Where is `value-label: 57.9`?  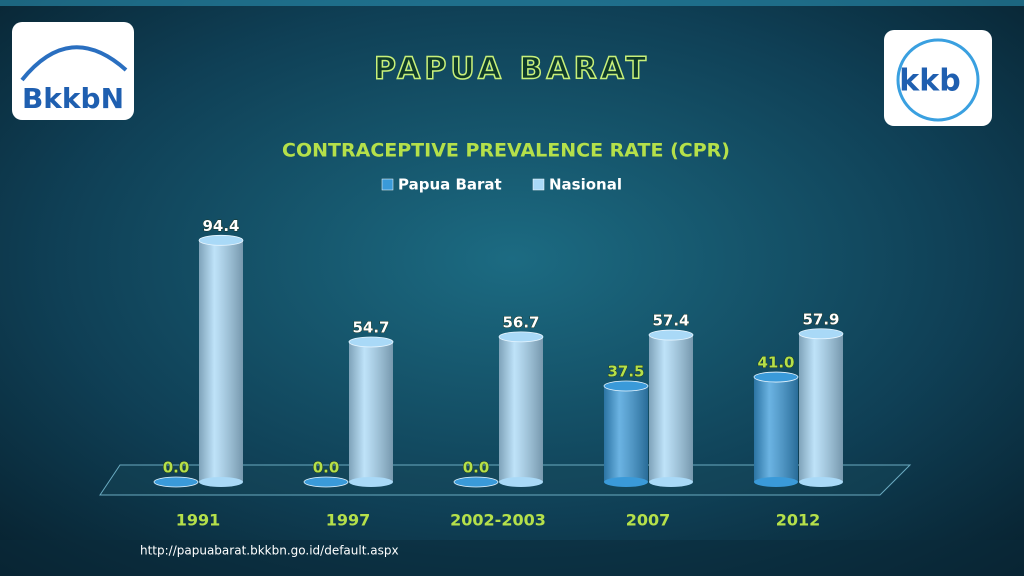 value-label: 57.9 is located at coordinates (820, 319).